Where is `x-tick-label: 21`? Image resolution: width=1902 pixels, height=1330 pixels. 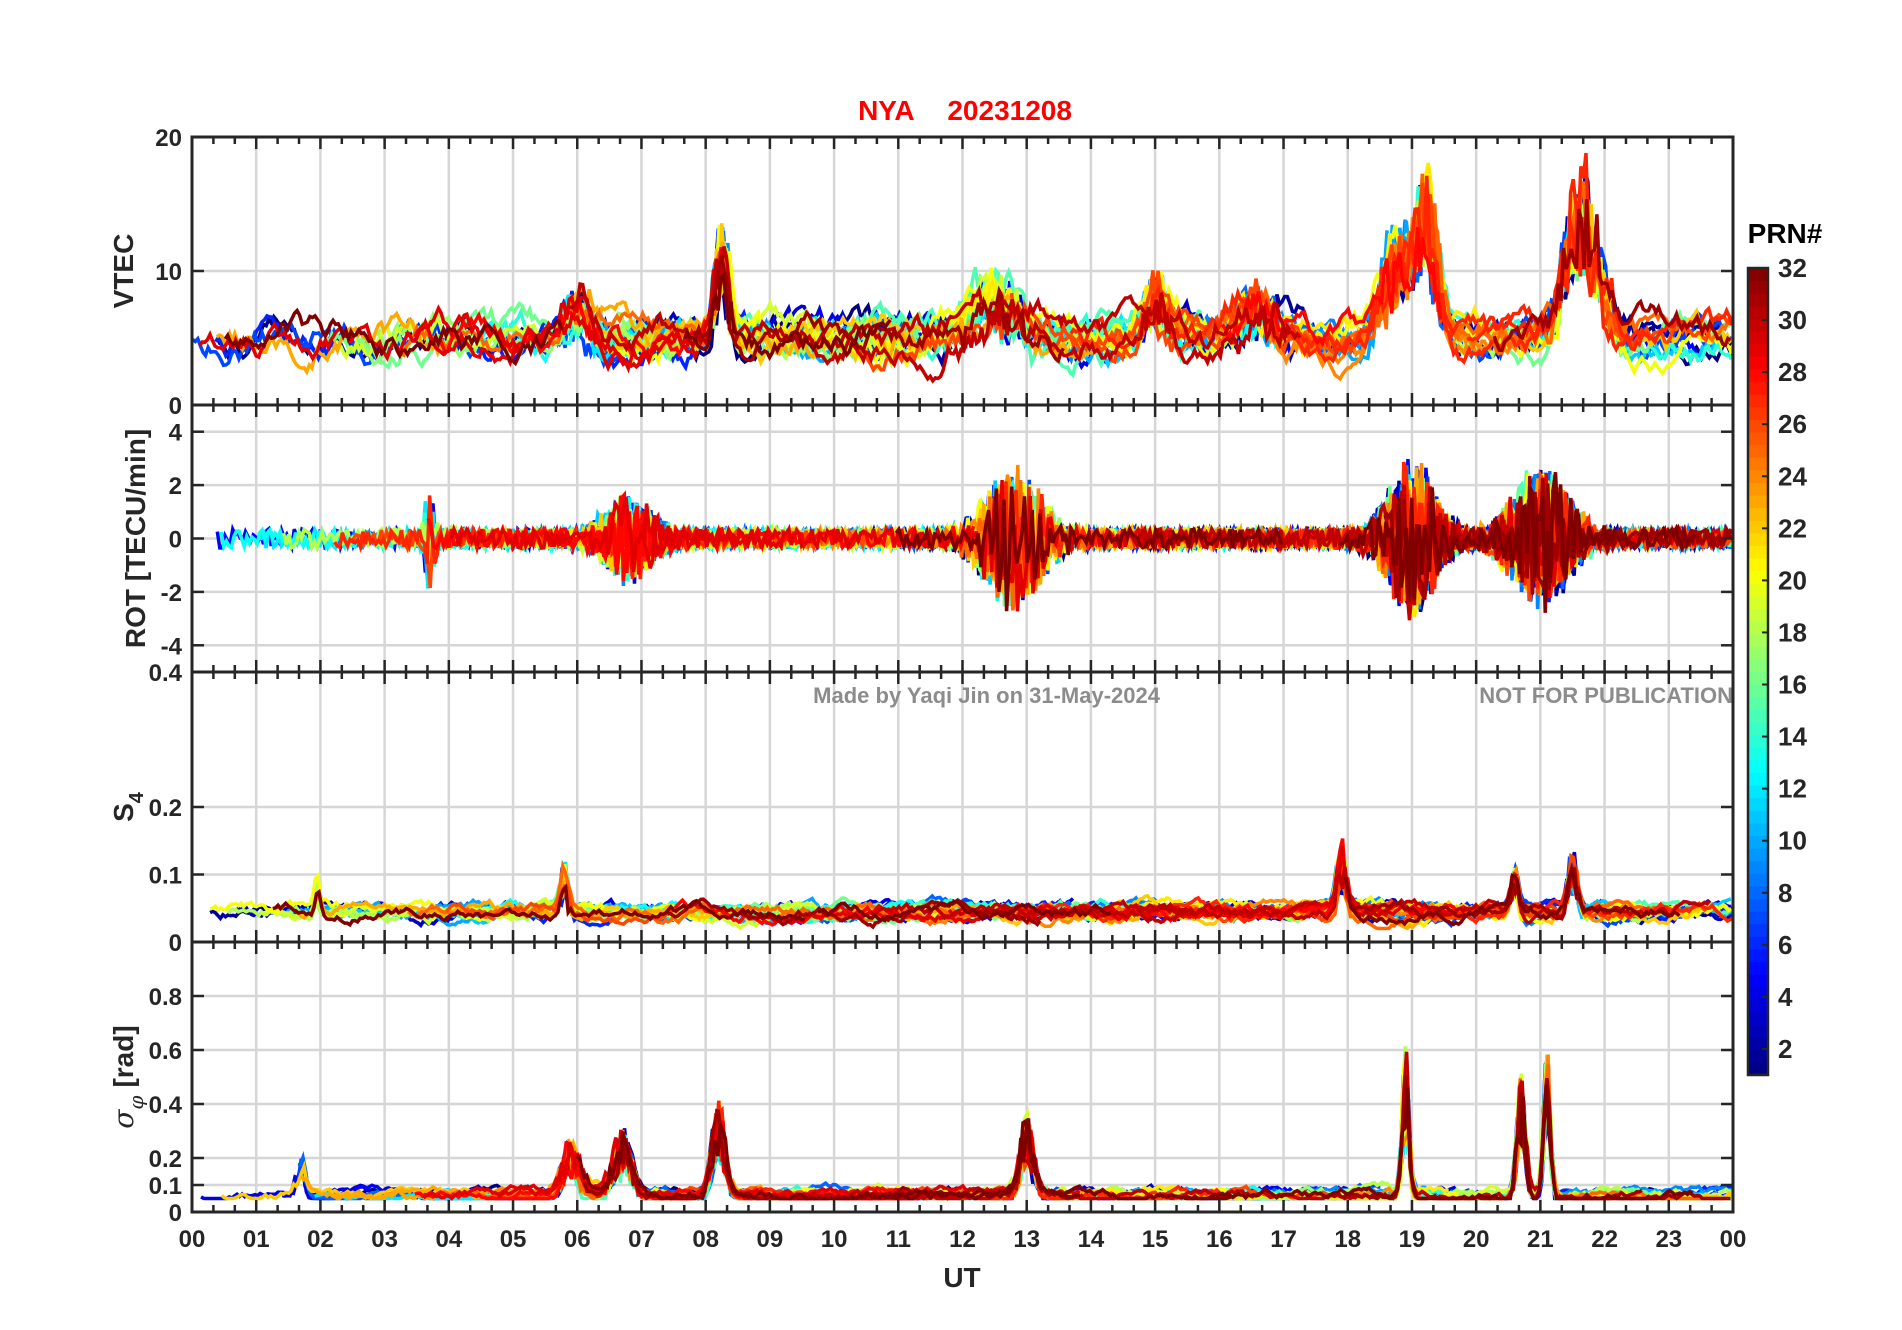
x-tick-label: 21 is located at coordinates (1540, 1239).